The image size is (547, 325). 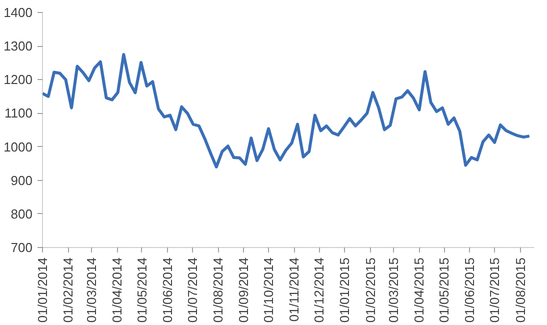 I want to click on x-tick-label: 01/03/2015, so click(x=394, y=290).